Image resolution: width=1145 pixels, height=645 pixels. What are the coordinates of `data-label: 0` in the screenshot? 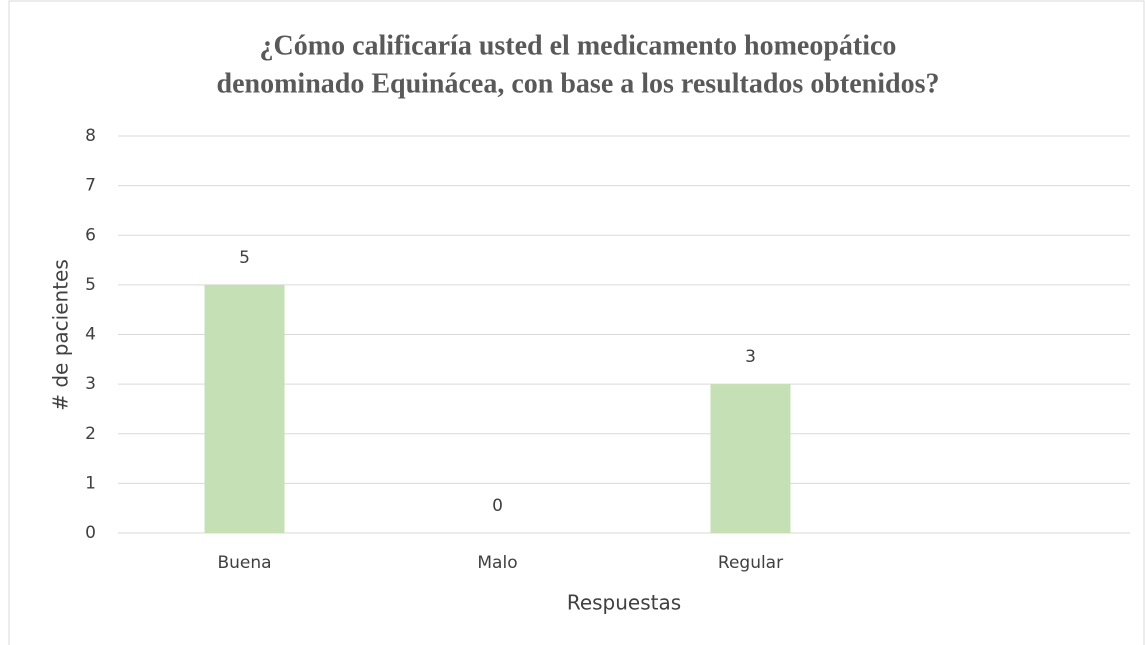 It's located at (497, 506).